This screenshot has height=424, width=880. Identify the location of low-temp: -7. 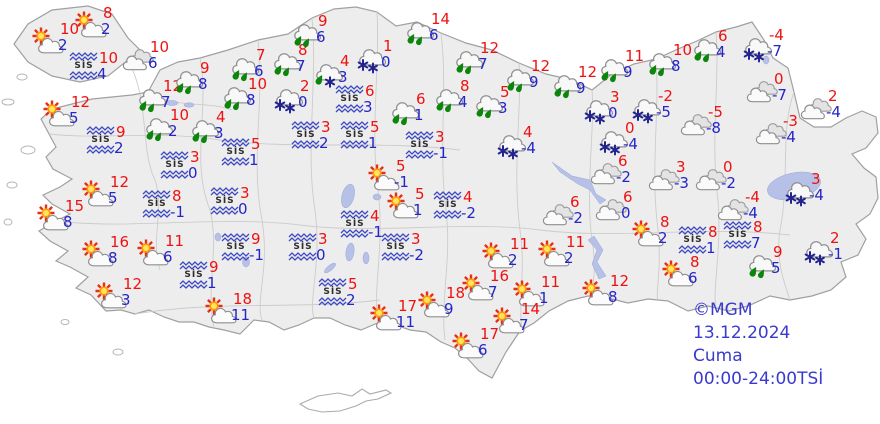
(779, 95).